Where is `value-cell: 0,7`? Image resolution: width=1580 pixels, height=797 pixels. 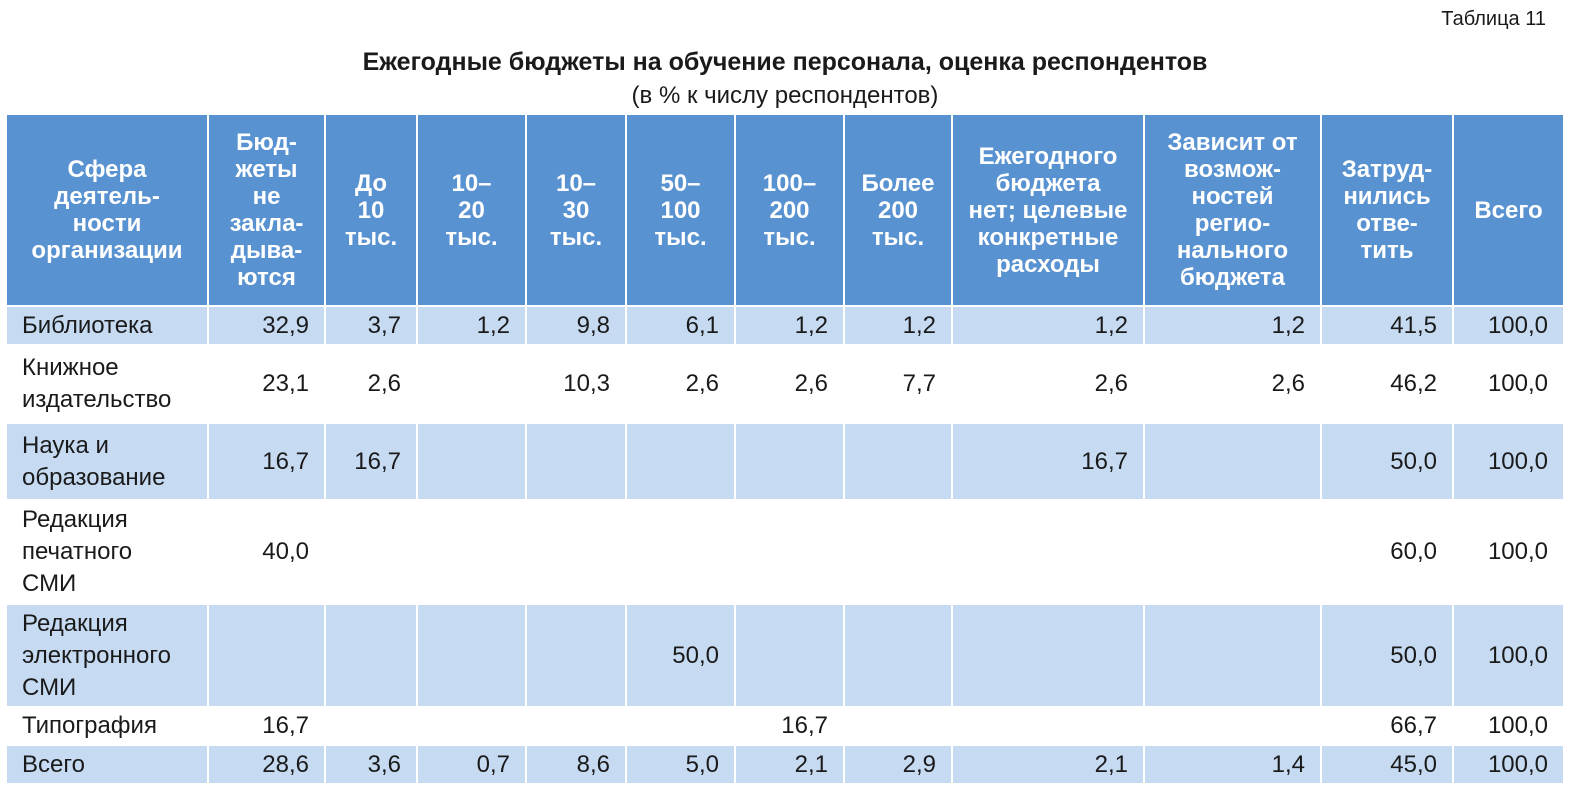
value-cell: 0,7 is located at coordinates (471, 764).